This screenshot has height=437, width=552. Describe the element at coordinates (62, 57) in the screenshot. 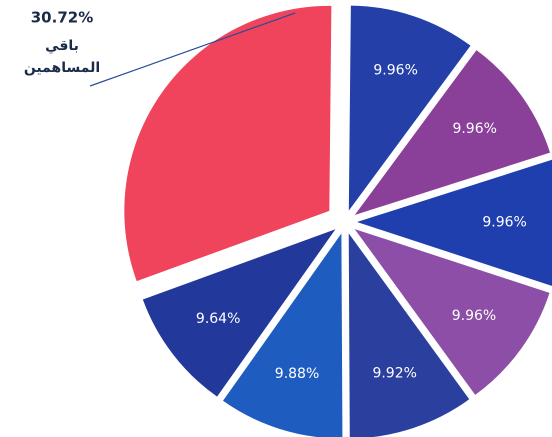

I see `category-label: باقي المساهمين` at that location.